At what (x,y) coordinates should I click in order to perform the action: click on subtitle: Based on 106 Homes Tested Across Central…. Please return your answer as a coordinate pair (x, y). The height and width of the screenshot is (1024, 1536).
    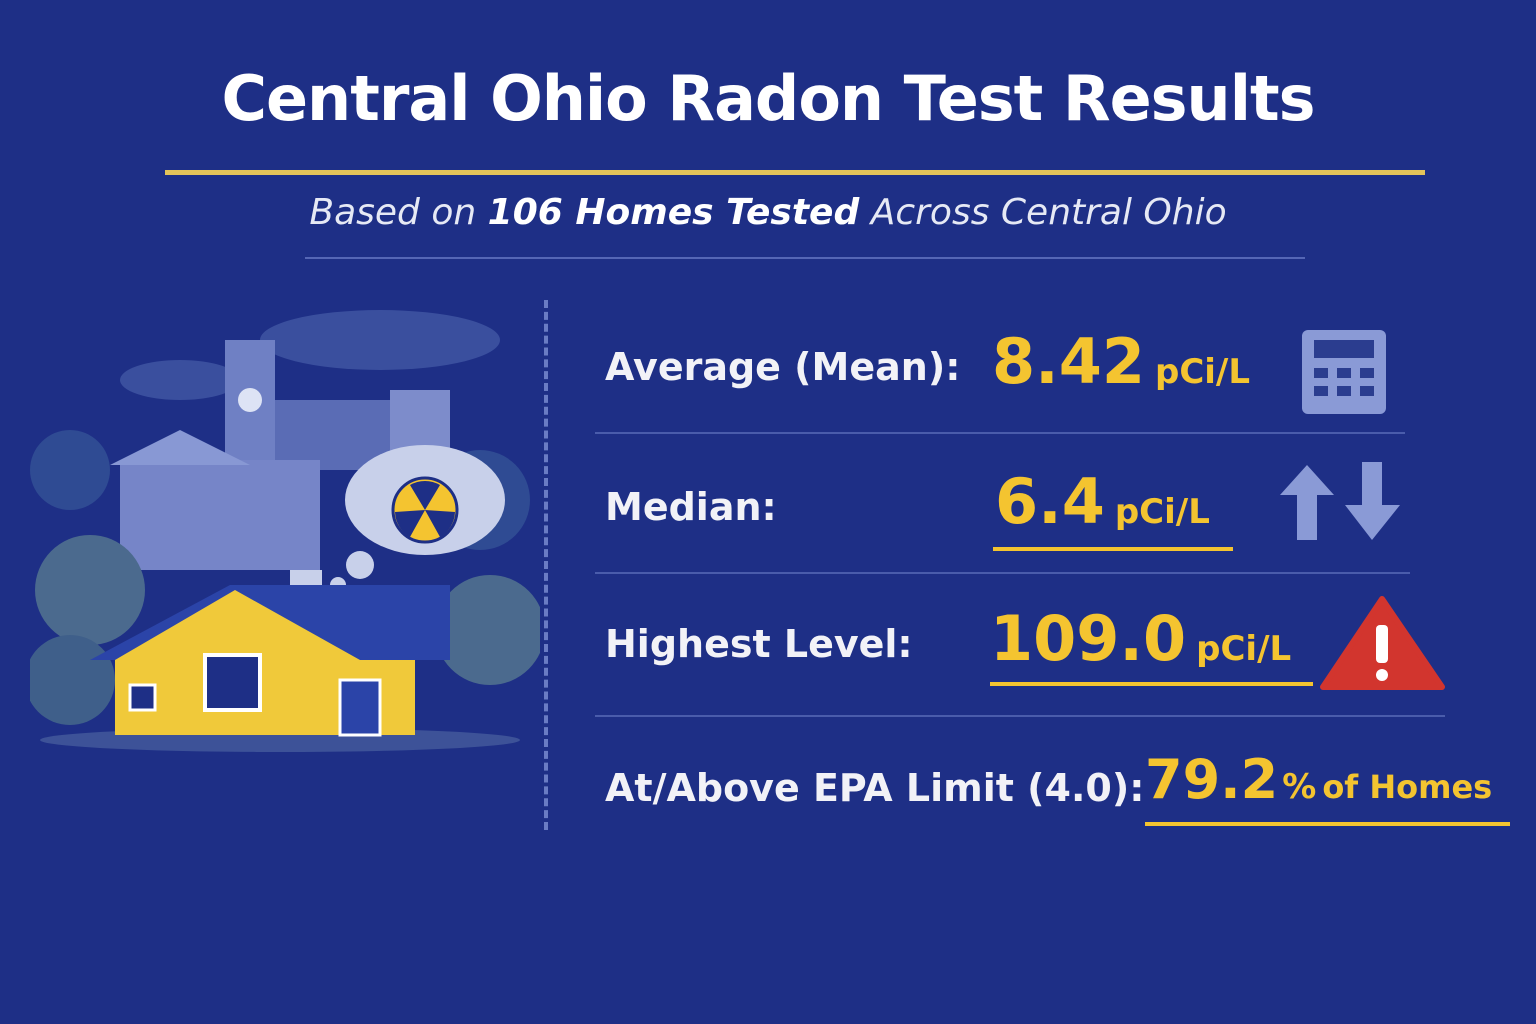
    Looking at the image, I should click on (768, 212).